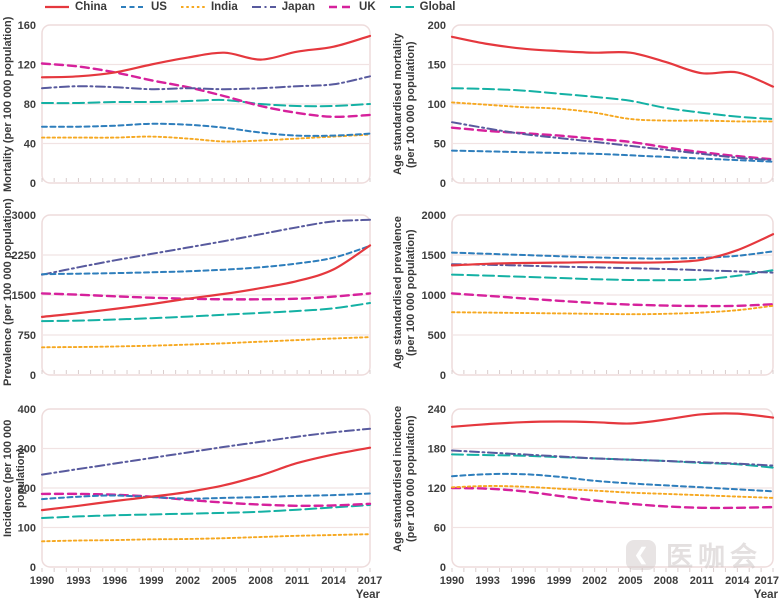 The height and width of the screenshot is (601, 780). Describe the element at coordinates (57, 7) in the screenshot. I see `china-line-swatch-icon` at that location.